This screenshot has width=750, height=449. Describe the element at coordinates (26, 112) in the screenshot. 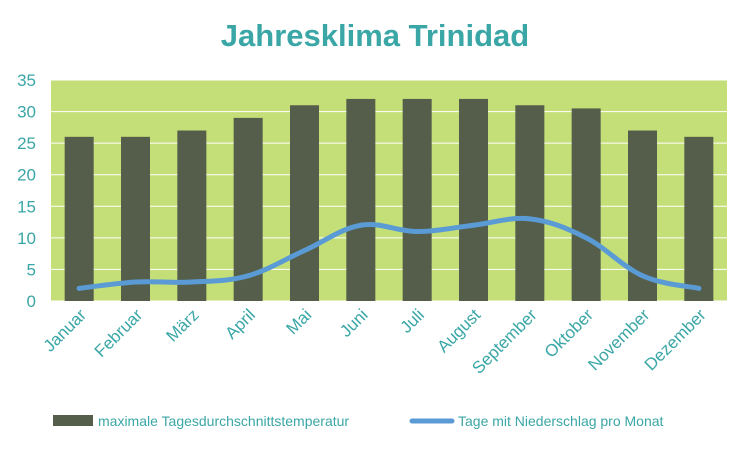

I see `y-tick-label: 30` at that location.